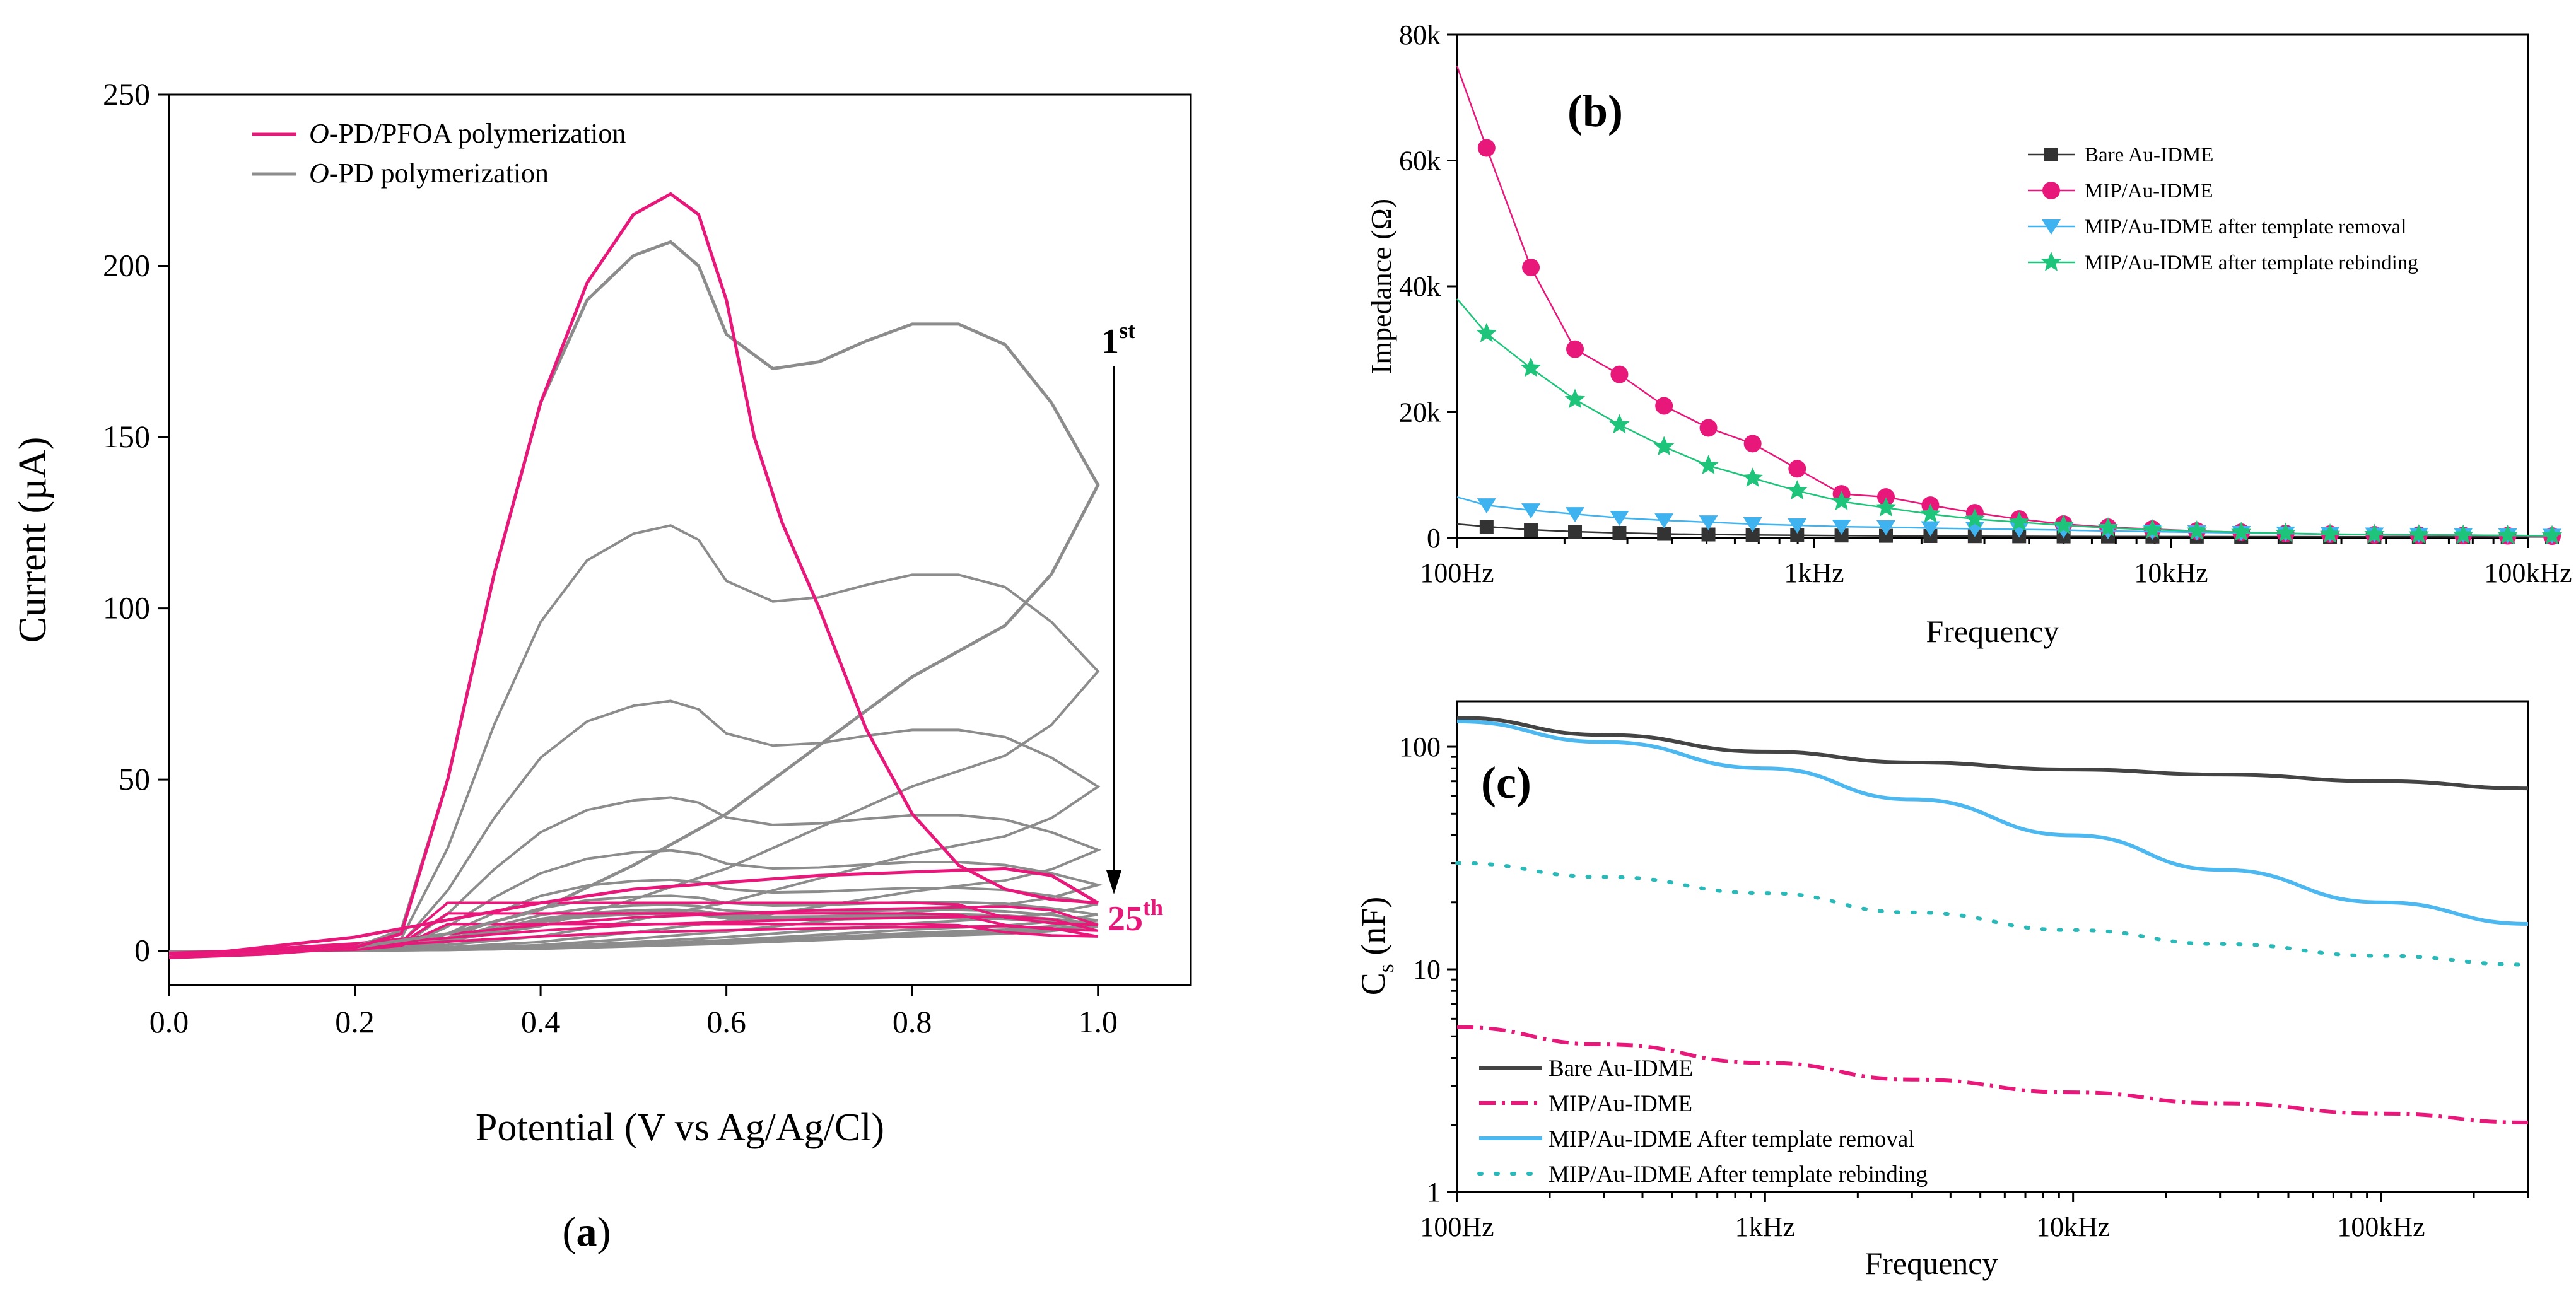  I want to click on c-ytick-label: 1, so click(1434, 1192).